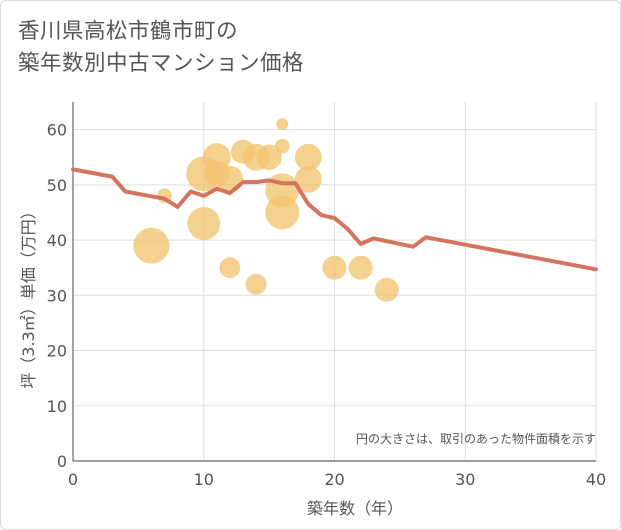 Image resolution: width=621 pixels, height=530 pixels. What do you see at coordinates (73, 479) in the screenshot?
I see `x-tick-label: 0` at bounding box center [73, 479].